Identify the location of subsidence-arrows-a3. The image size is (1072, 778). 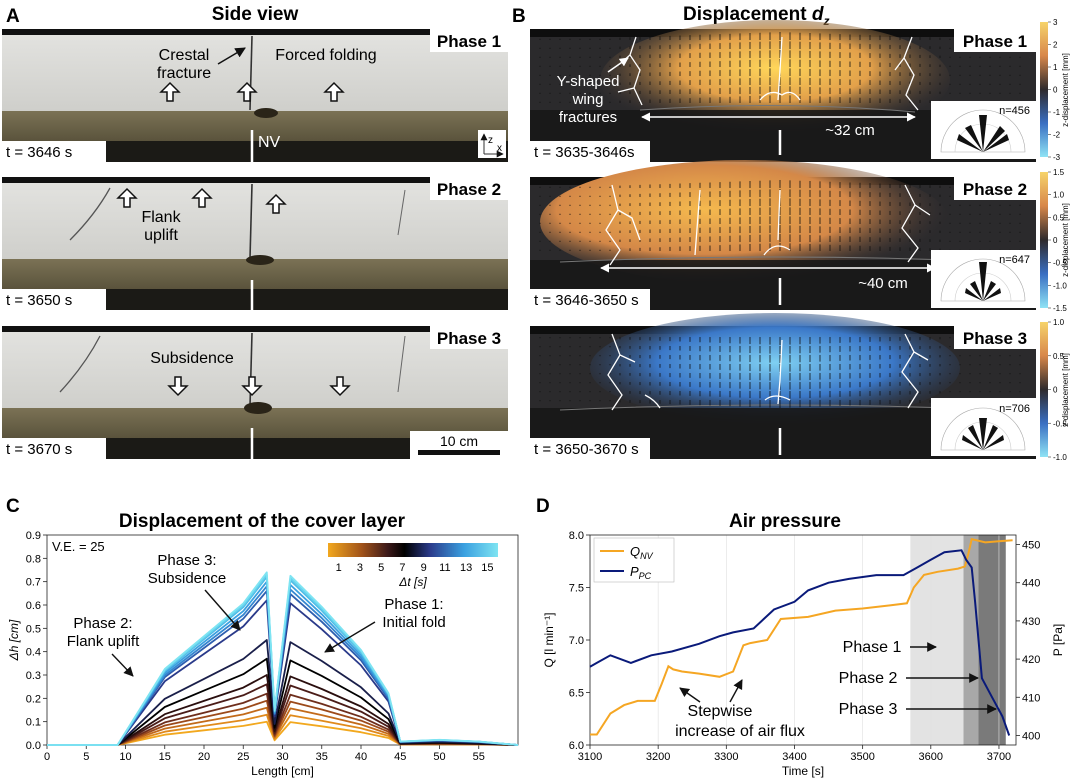
(259, 386).